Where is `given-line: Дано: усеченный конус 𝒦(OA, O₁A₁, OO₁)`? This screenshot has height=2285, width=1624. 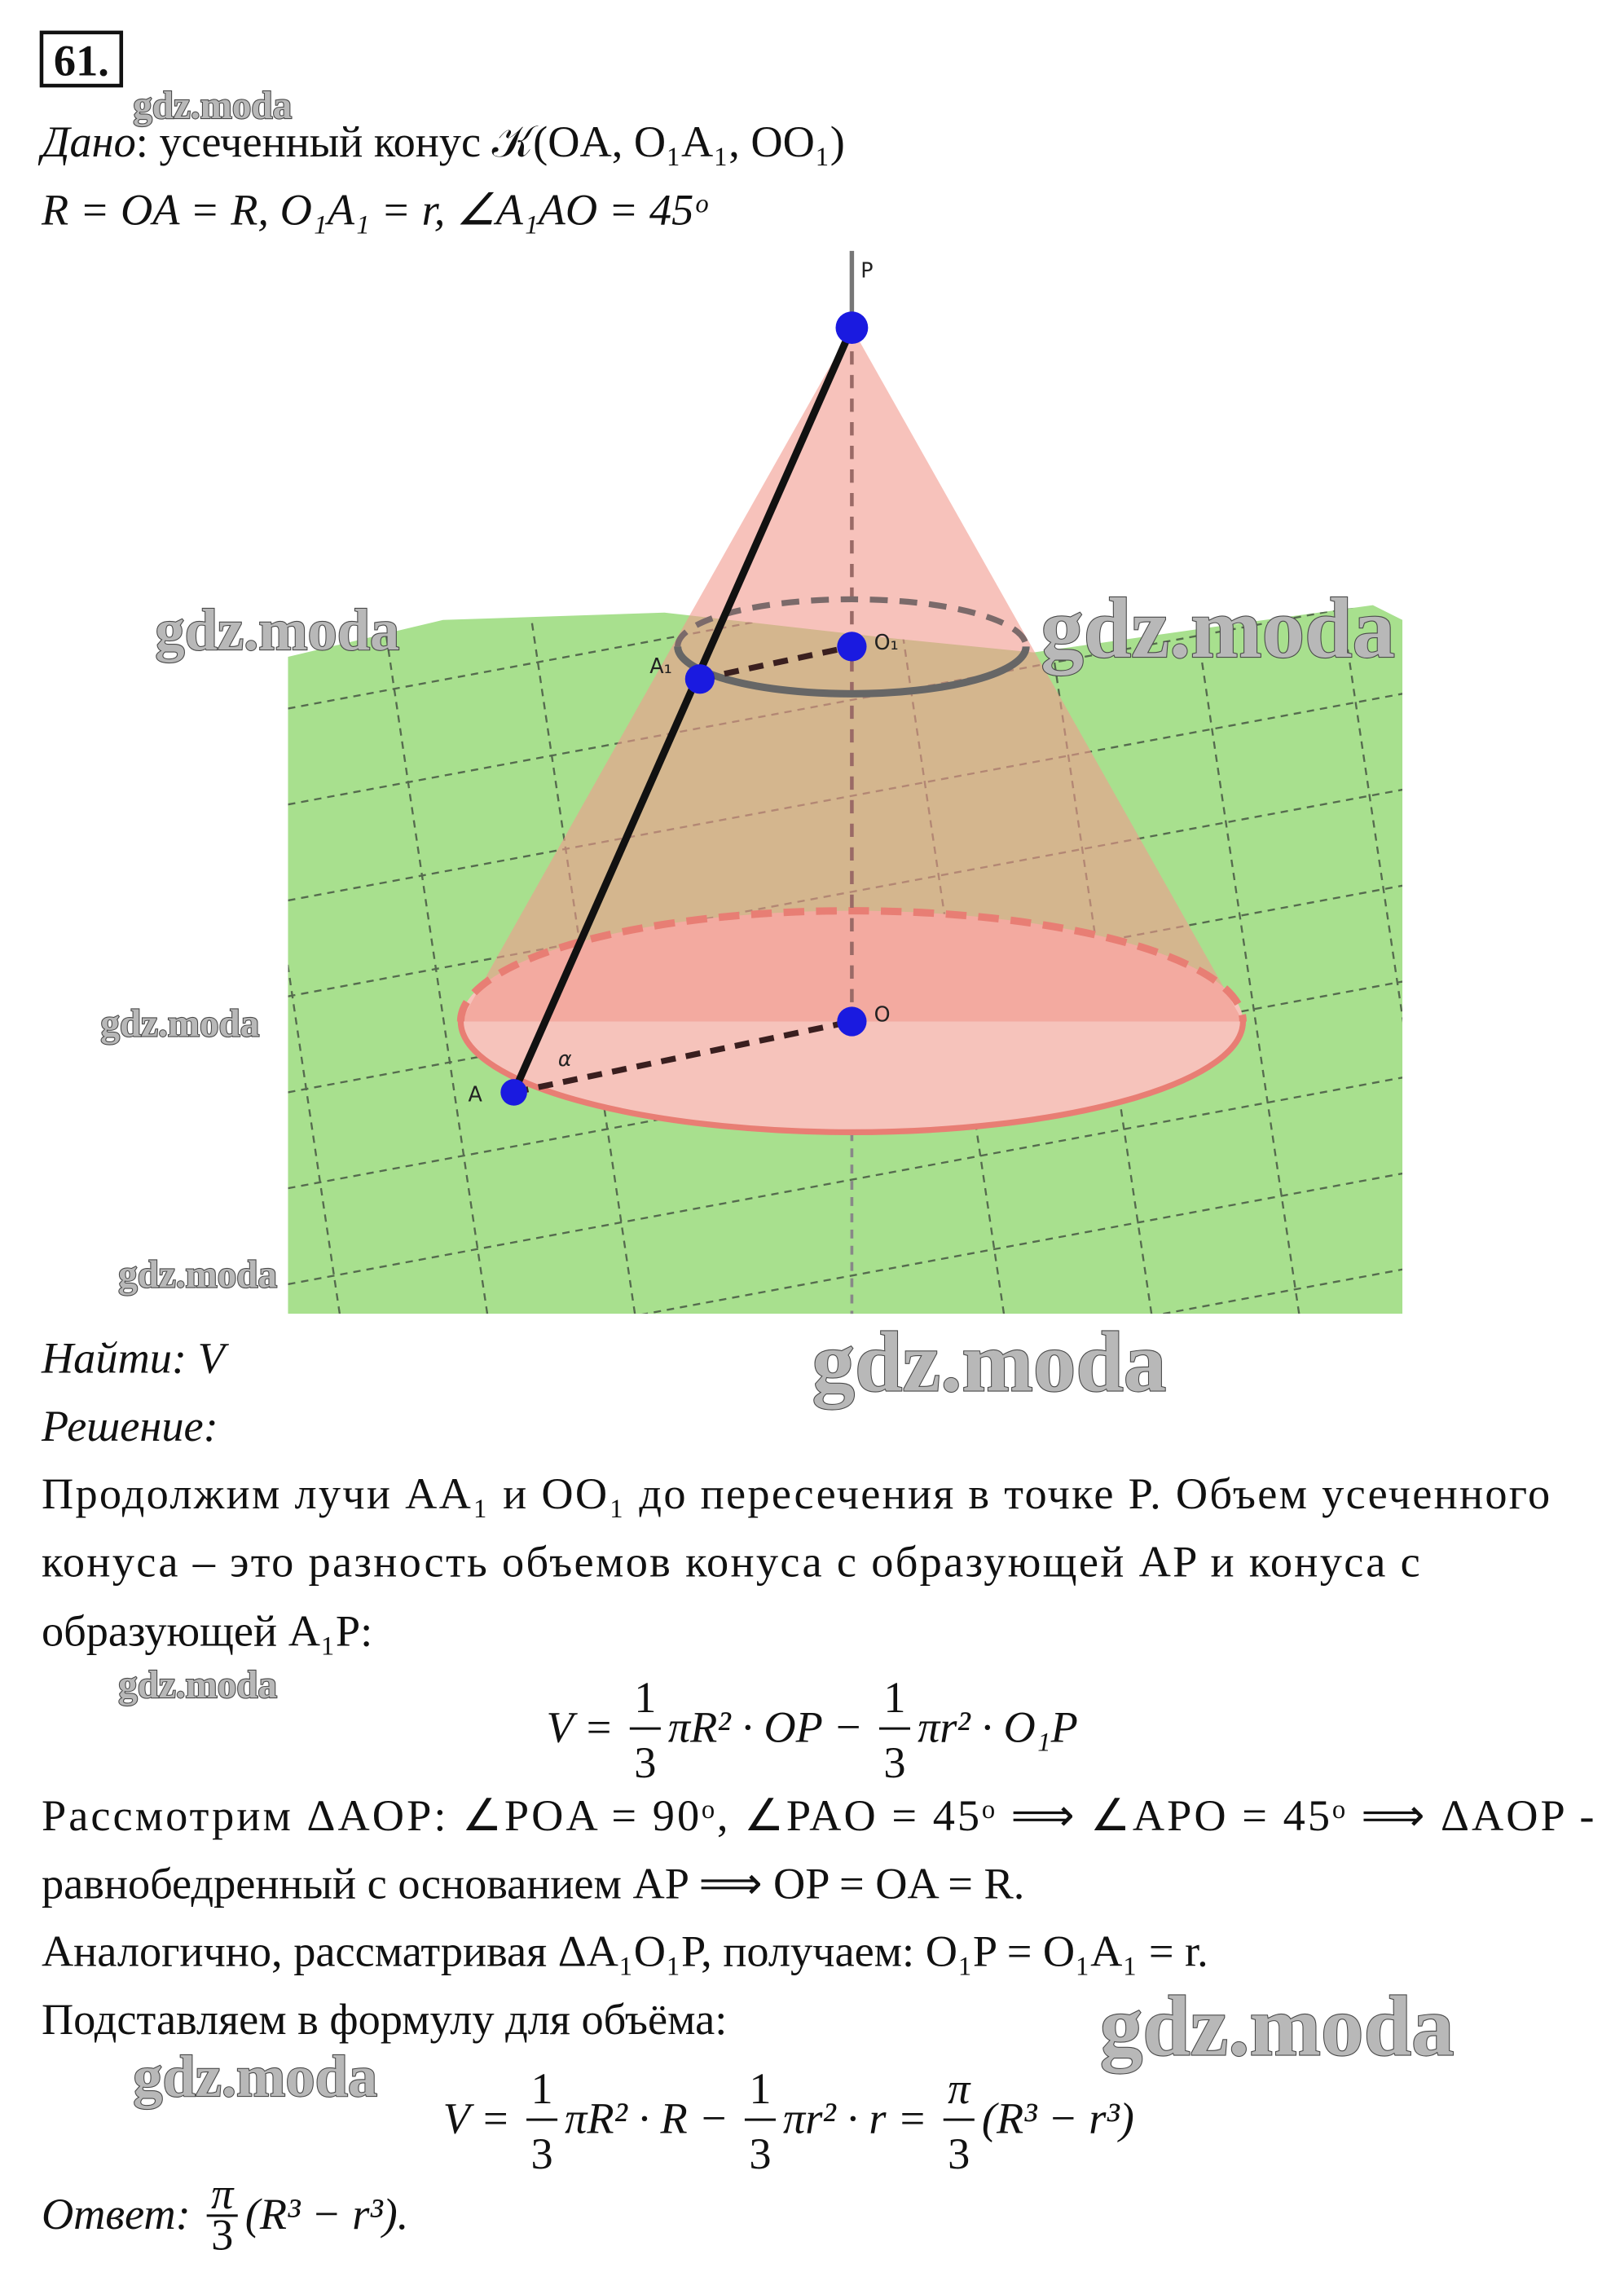 given-line: Дано: усеченный конус 𝒦(OA, O₁A₁, OO₁) is located at coordinates (441, 142).